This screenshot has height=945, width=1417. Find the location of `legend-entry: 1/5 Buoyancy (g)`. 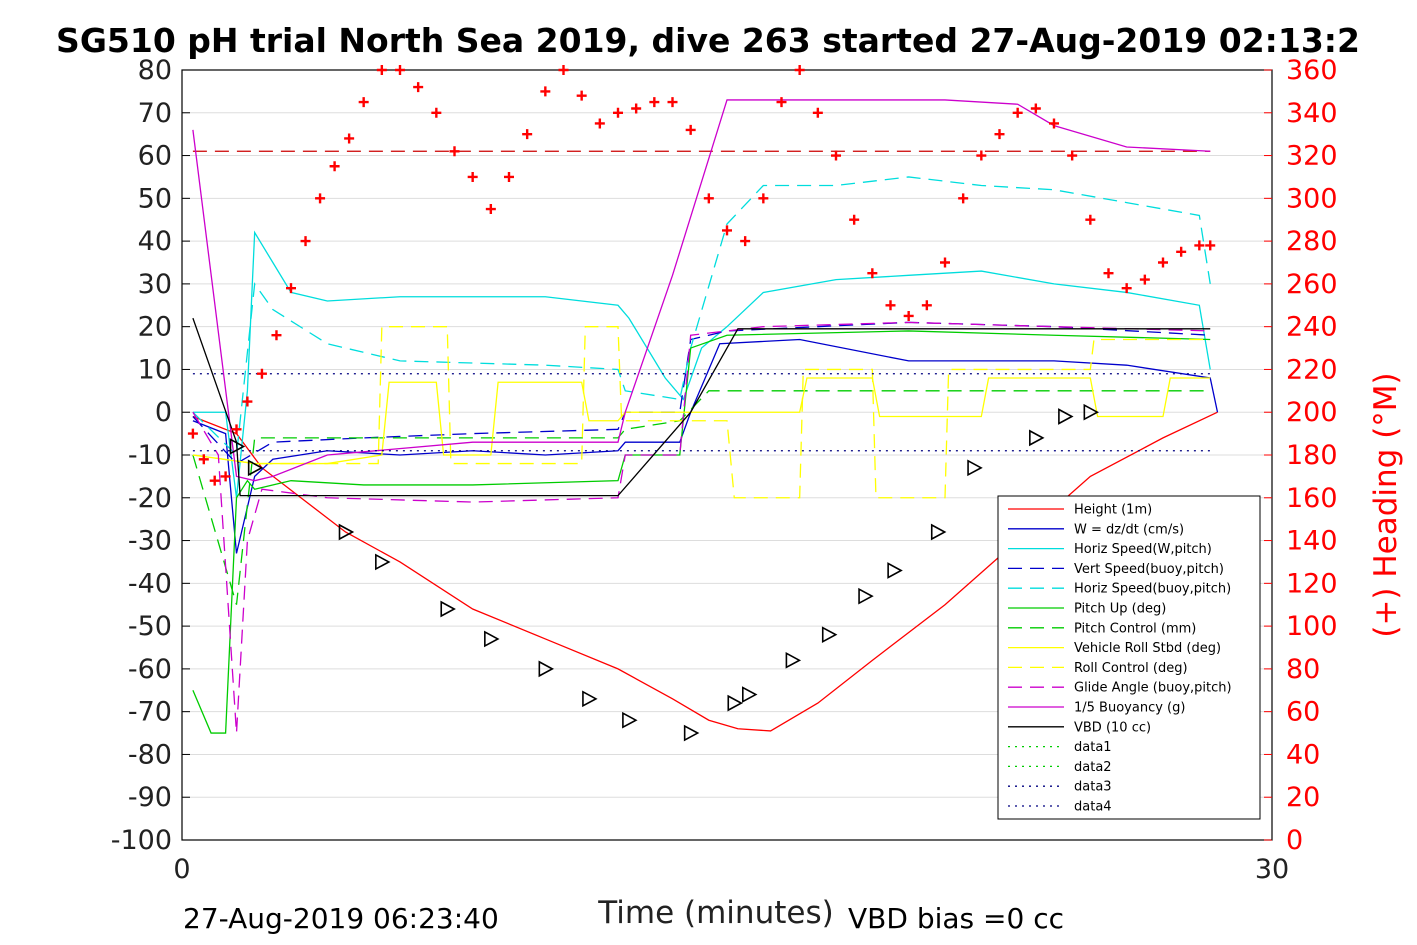

legend-entry: 1/5 Buoyancy (g) is located at coordinates (1129, 708).